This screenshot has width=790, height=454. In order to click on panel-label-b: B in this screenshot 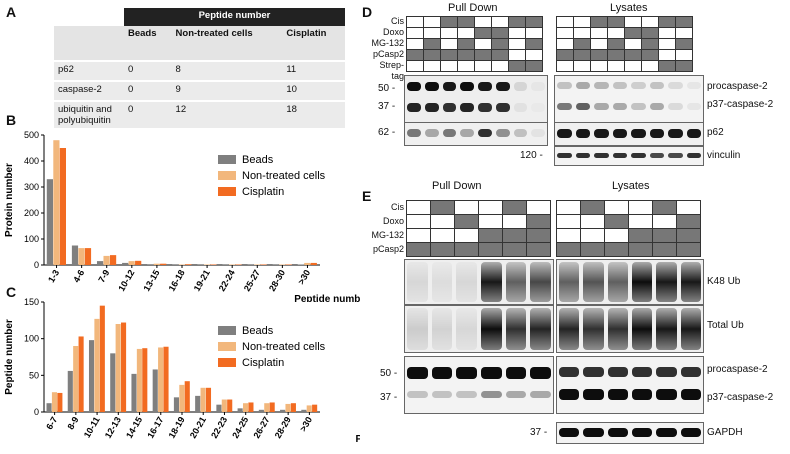, I will do `click(11, 120)`.